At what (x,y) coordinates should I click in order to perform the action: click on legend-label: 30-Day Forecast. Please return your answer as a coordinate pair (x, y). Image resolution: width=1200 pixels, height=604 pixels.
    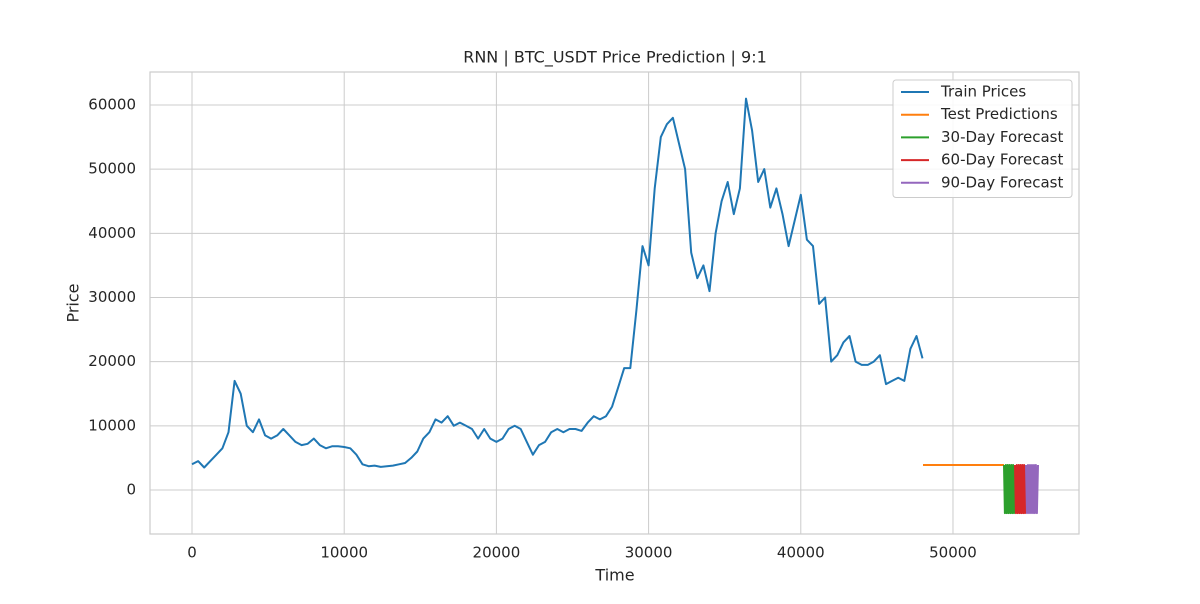
    Looking at the image, I should click on (1002, 137).